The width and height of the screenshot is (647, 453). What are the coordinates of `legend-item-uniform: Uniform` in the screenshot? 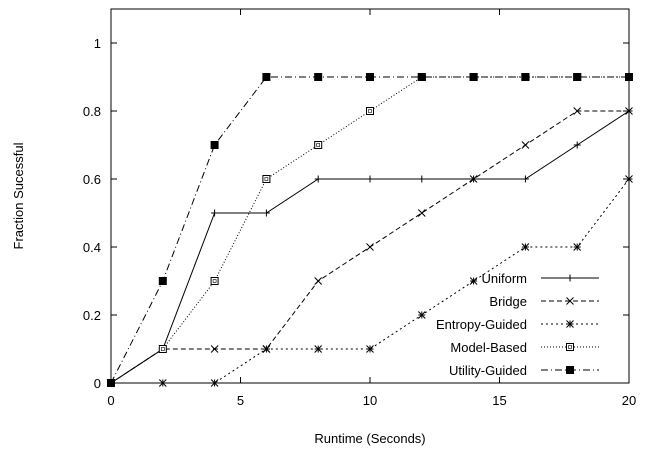 It's located at (540, 278).